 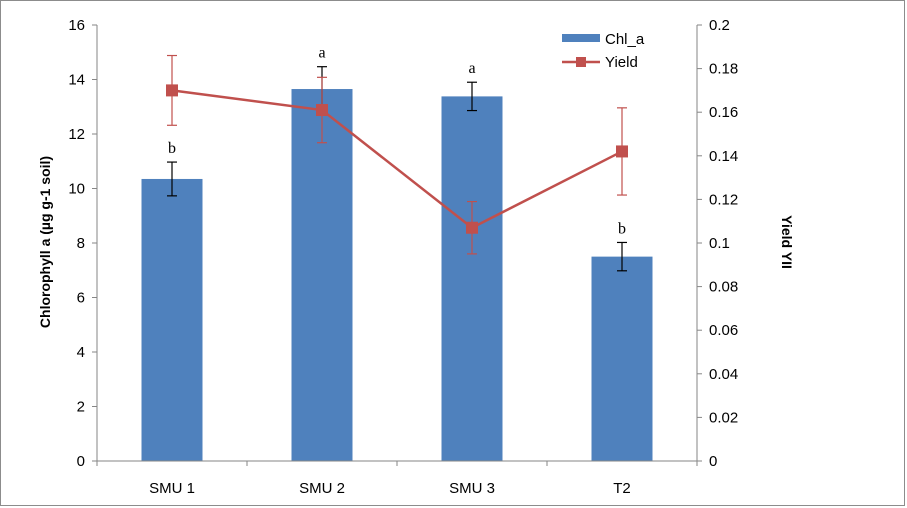 What do you see at coordinates (81, 352) in the screenshot?
I see `y-tick-label-2: 4` at bounding box center [81, 352].